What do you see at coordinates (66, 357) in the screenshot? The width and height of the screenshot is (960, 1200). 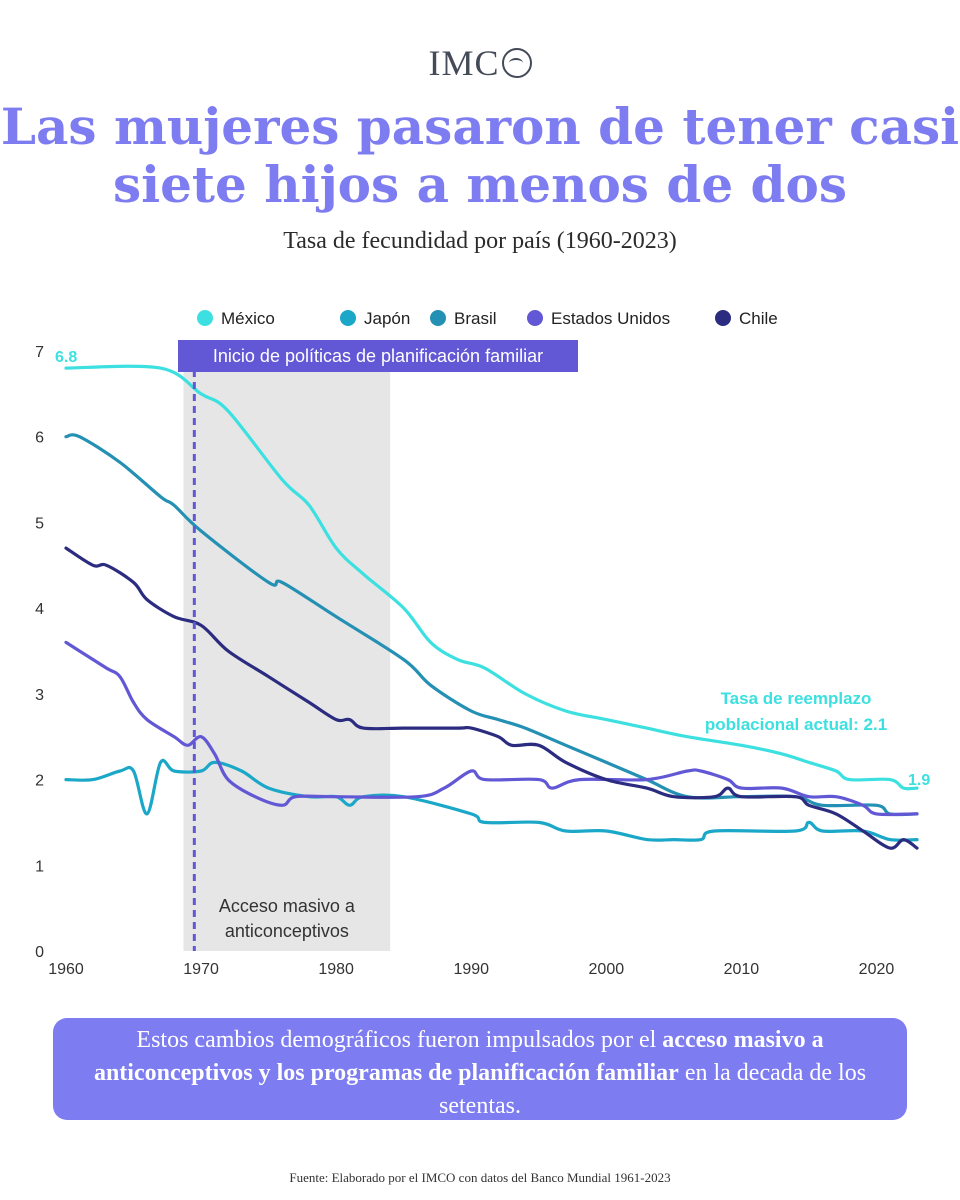 I see `start-value-label: 6.8` at bounding box center [66, 357].